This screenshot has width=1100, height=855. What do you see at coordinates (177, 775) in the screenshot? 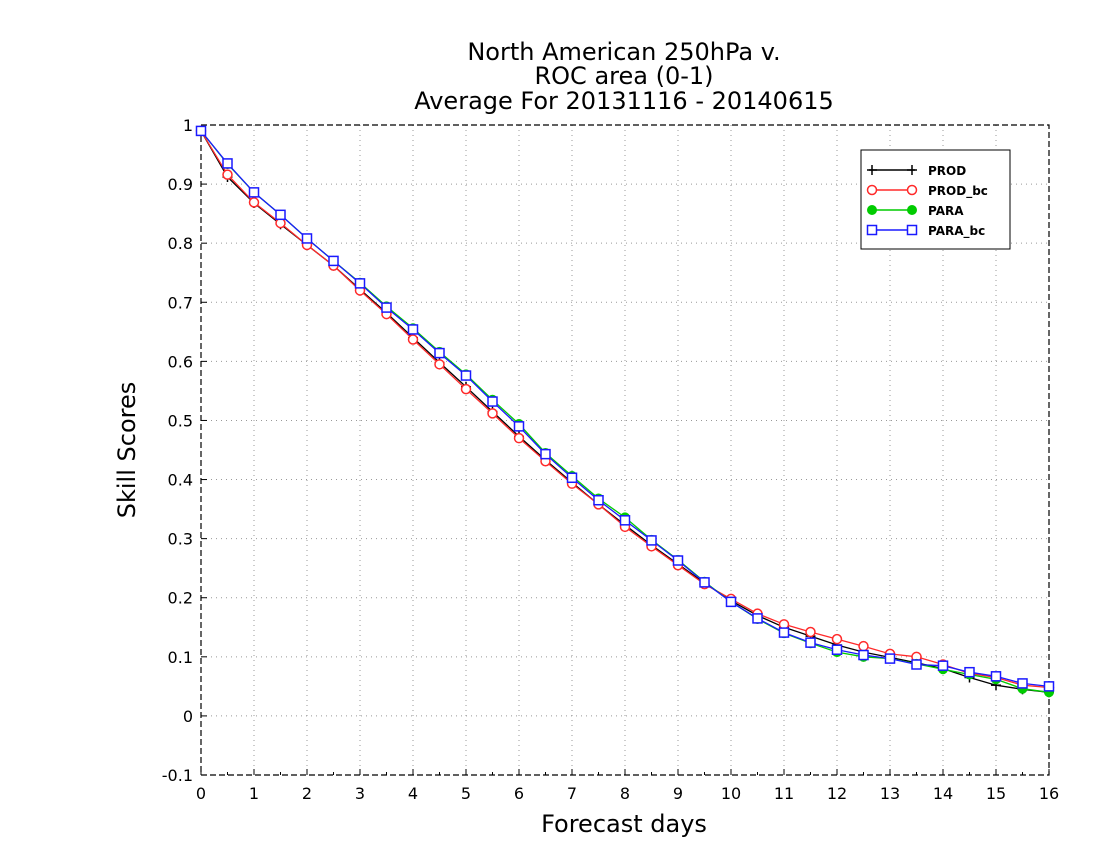
I see `y-tick-label: -0.1` at bounding box center [177, 775].